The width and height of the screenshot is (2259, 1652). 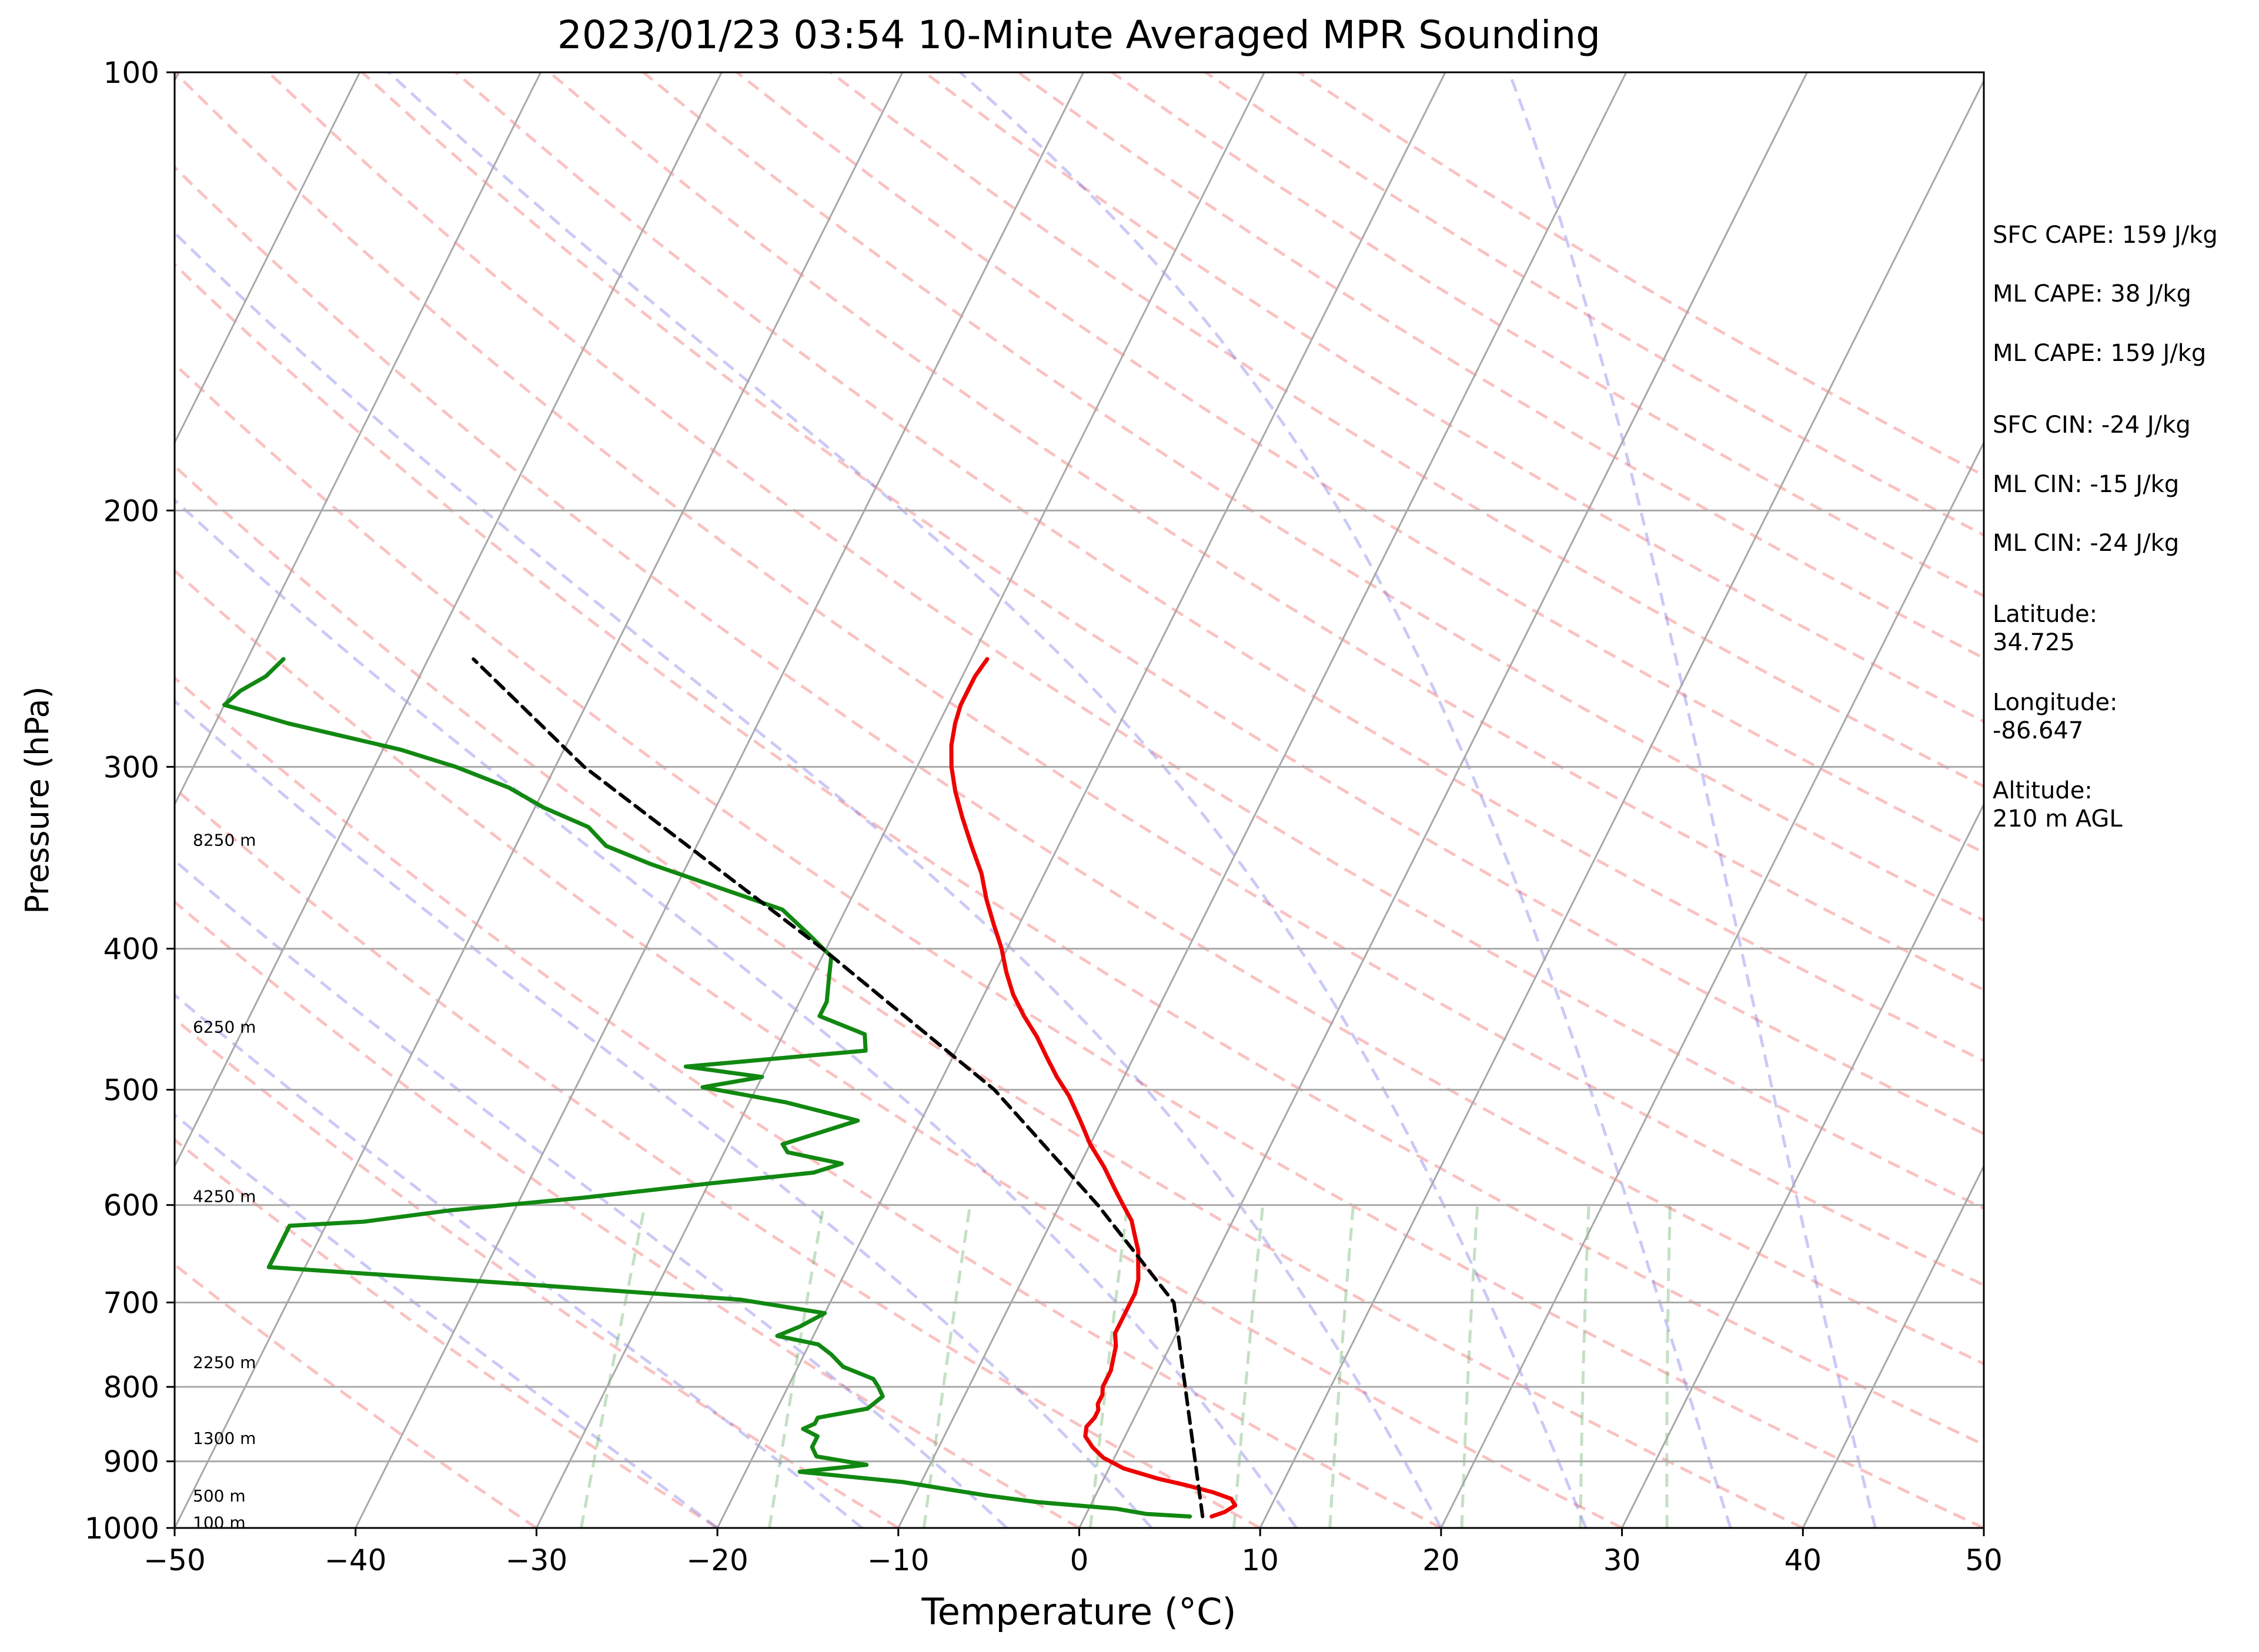 What do you see at coordinates (131, 950) in the screenshot?
I see `y-tick-label: 400` at bounding box center [131, 950].